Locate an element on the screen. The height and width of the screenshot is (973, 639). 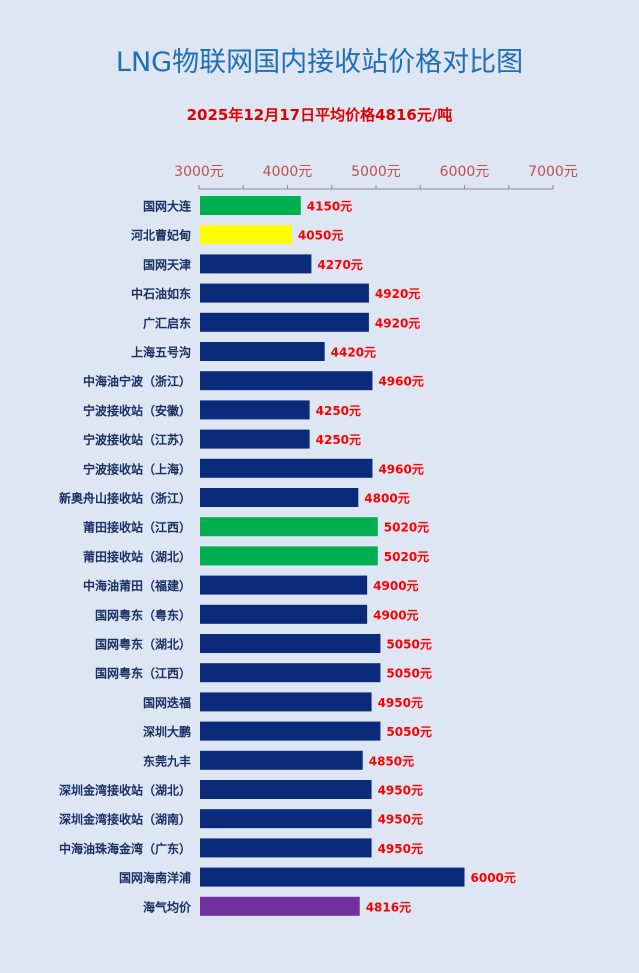
bar-row: 莆田接收站（湖北） 5020元 is located at coordinates (256, 556).